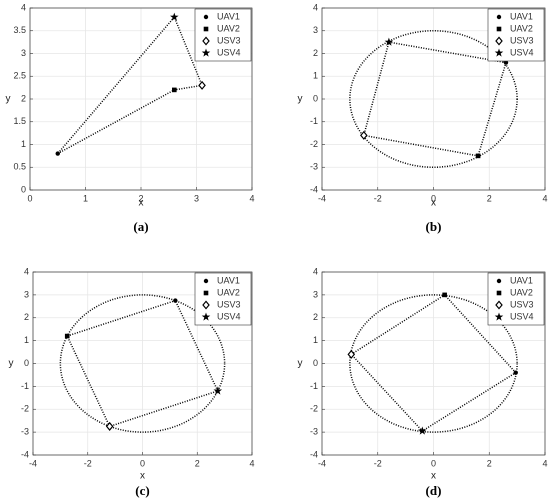 The height and width of the screenshot is (502, 550). Describe the element at coordinates (140, 226) in the screenshot. I see `caption: (a)` at that location.